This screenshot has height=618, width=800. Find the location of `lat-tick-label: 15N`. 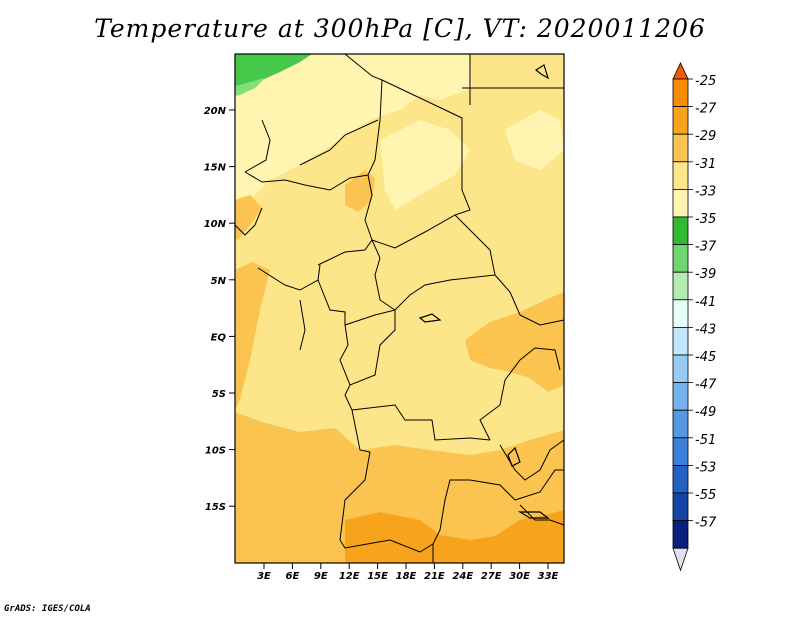

lat-tick-label: 15N is located at coordinates (215, 168).